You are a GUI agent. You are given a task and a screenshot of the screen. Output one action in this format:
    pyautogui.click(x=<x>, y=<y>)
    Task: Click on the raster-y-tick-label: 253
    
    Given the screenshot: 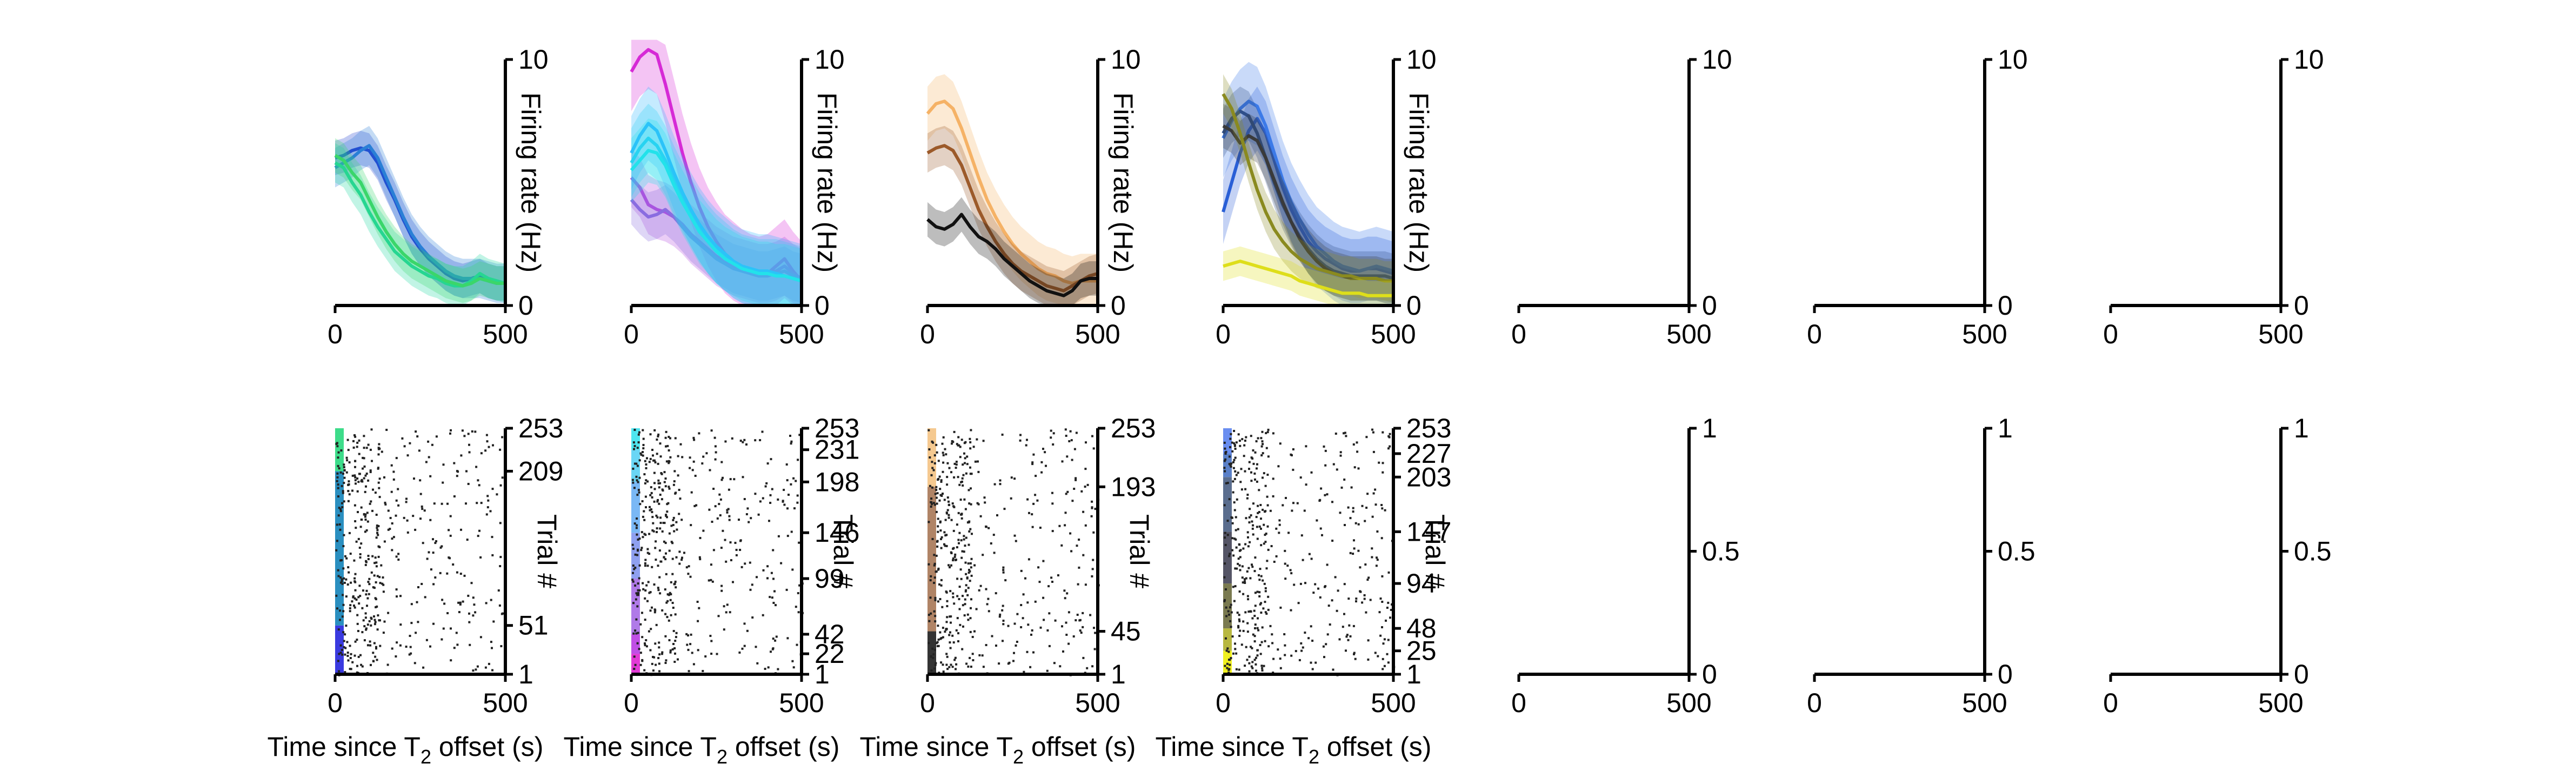 What is the action you would take?
    pyautogui.click(x=1134, y=428)
    